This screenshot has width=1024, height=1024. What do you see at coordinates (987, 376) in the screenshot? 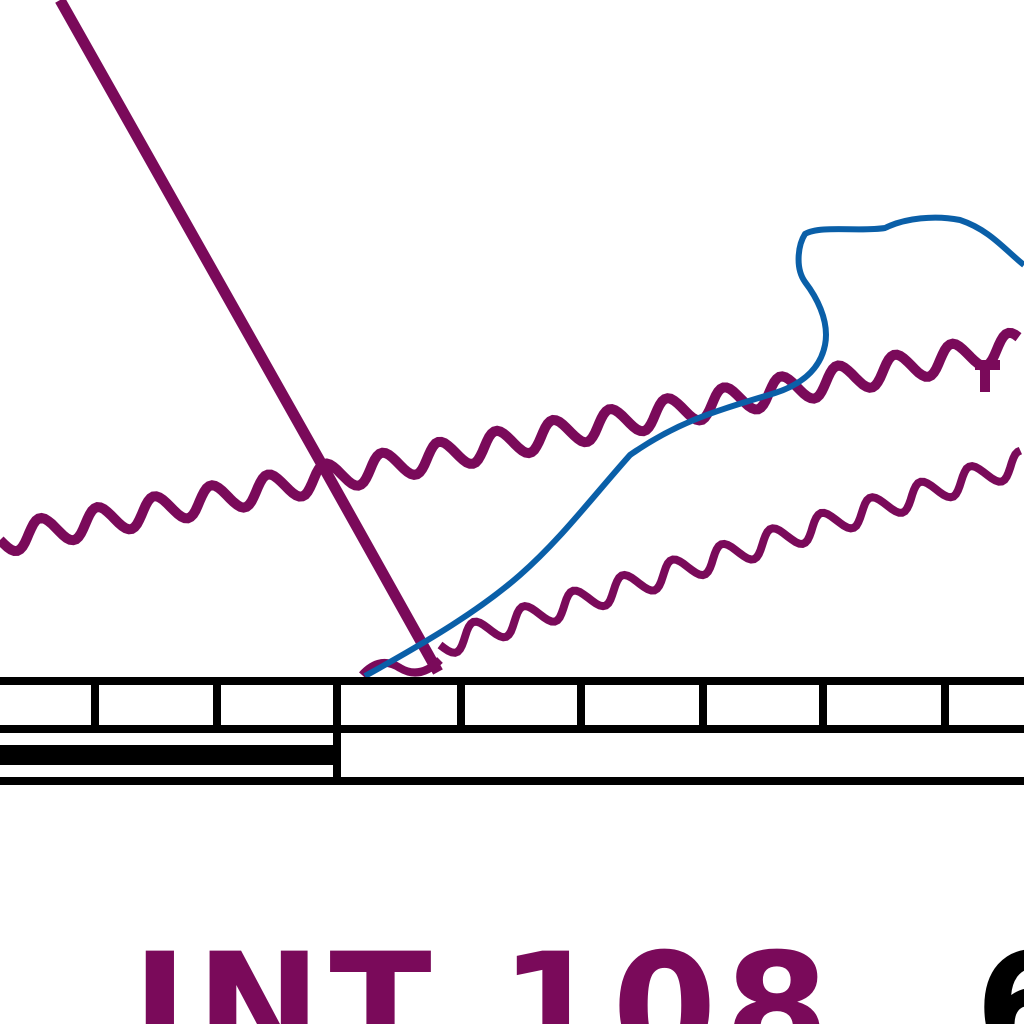
I see `wave-end-mark` at bounding box center [987, 376].